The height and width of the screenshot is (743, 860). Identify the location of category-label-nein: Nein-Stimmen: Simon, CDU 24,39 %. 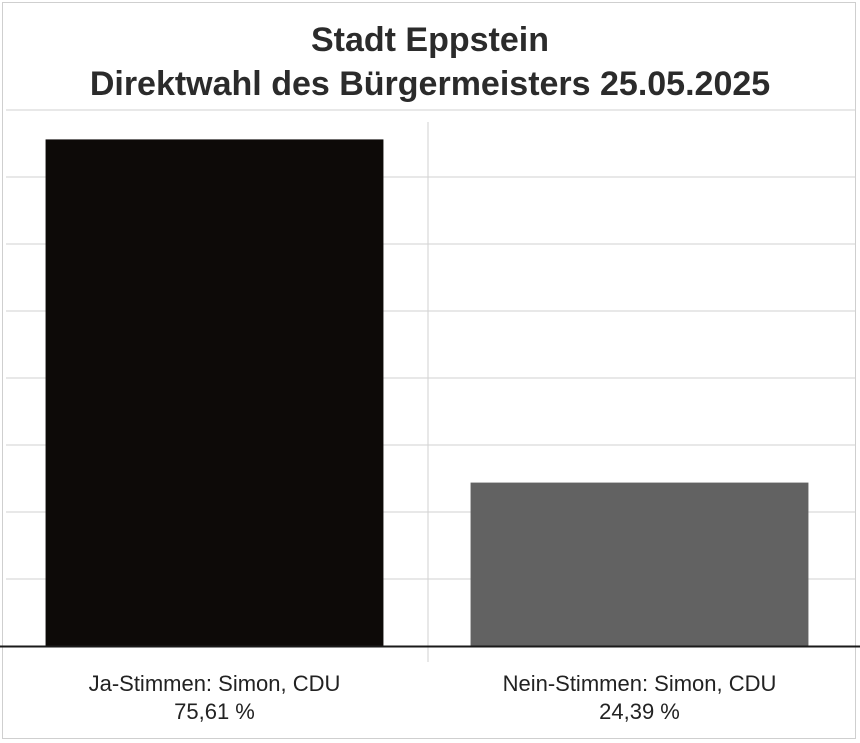
(640, 698).